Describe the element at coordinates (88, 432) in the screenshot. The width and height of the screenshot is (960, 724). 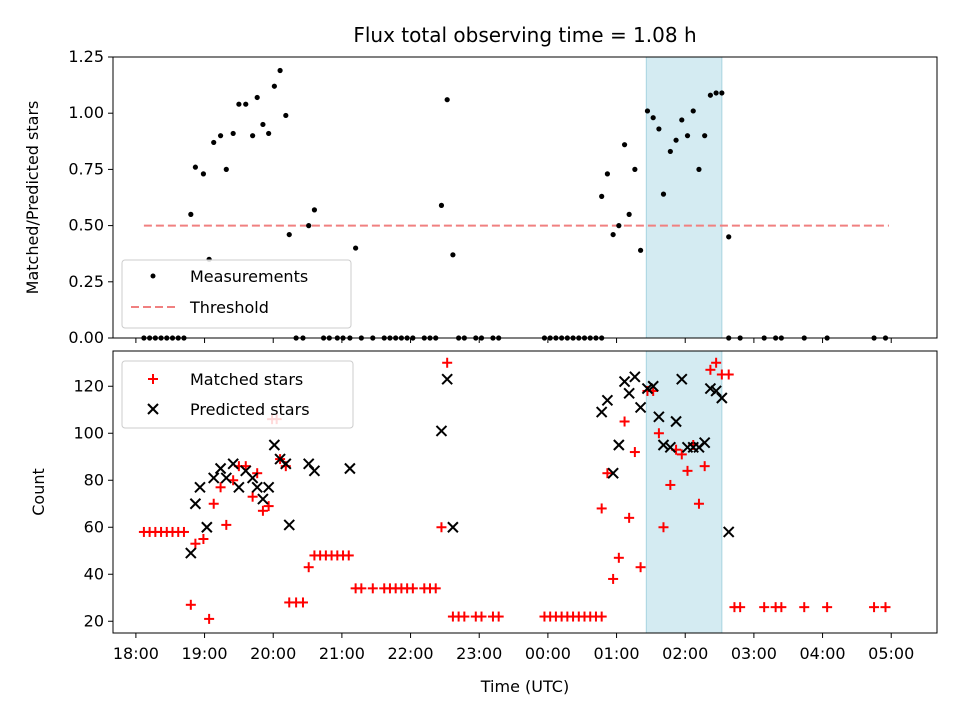
I see `y-tick-label: 100` at that location.